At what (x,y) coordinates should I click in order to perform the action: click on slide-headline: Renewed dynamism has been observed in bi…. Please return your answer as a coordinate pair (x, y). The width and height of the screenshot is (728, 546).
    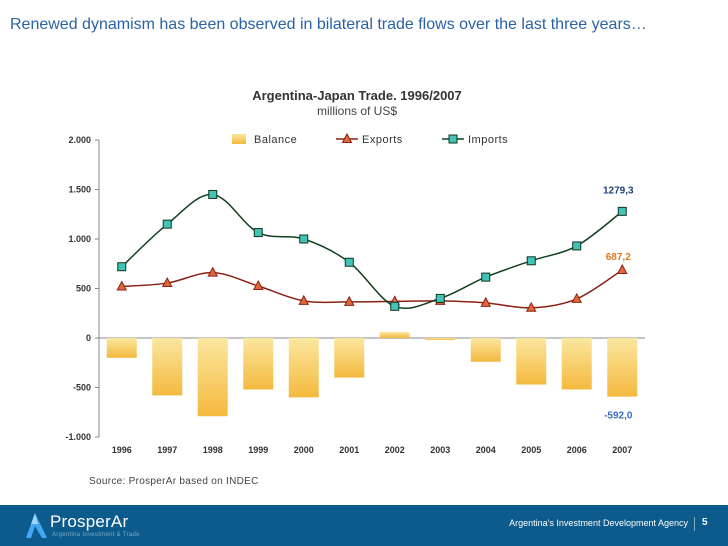
    Looking at the image, I should click on (328, 24).